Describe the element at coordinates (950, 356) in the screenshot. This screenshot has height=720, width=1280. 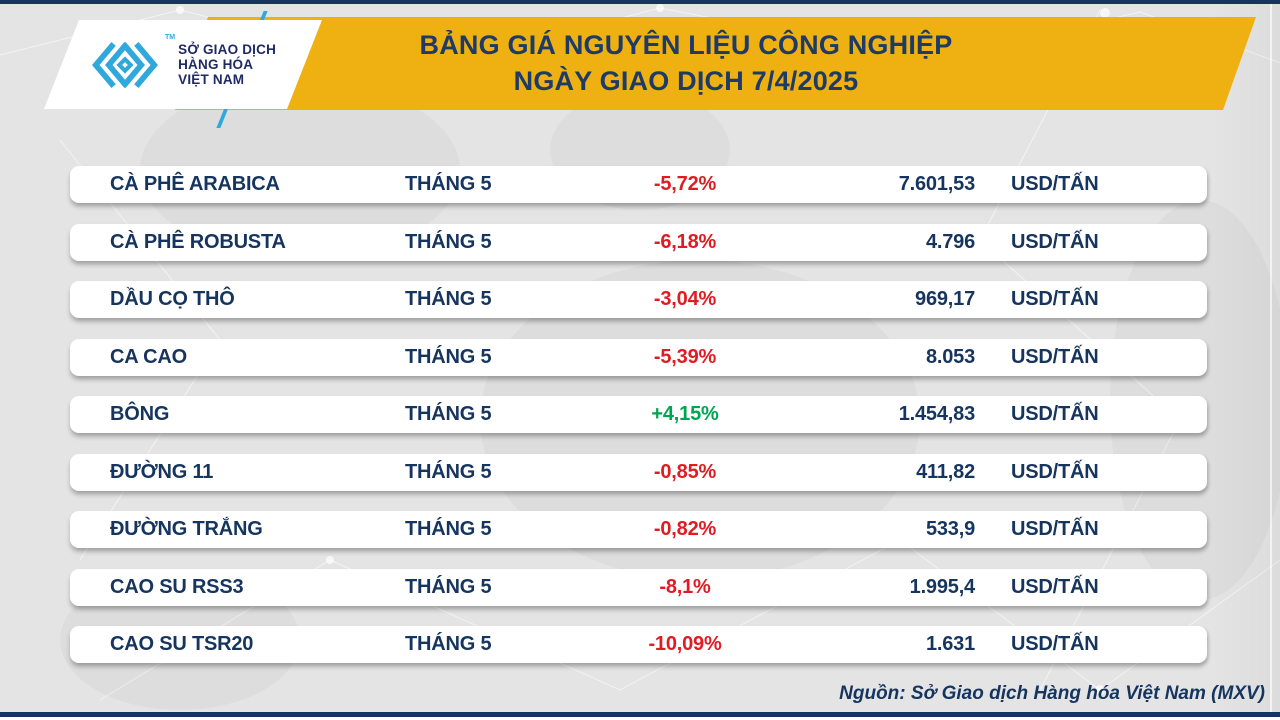
I see `price-value: 8.053` at that location.